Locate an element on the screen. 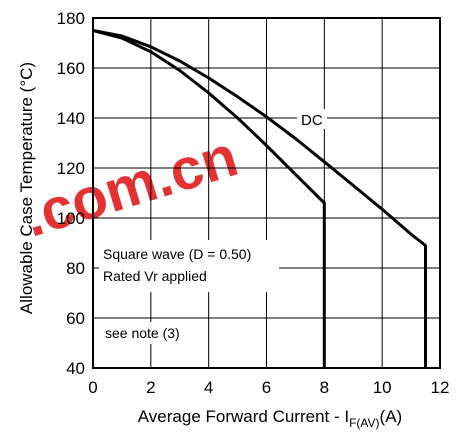 The image size is (456, 432). note3-bg is located at coordinates (149, 333).